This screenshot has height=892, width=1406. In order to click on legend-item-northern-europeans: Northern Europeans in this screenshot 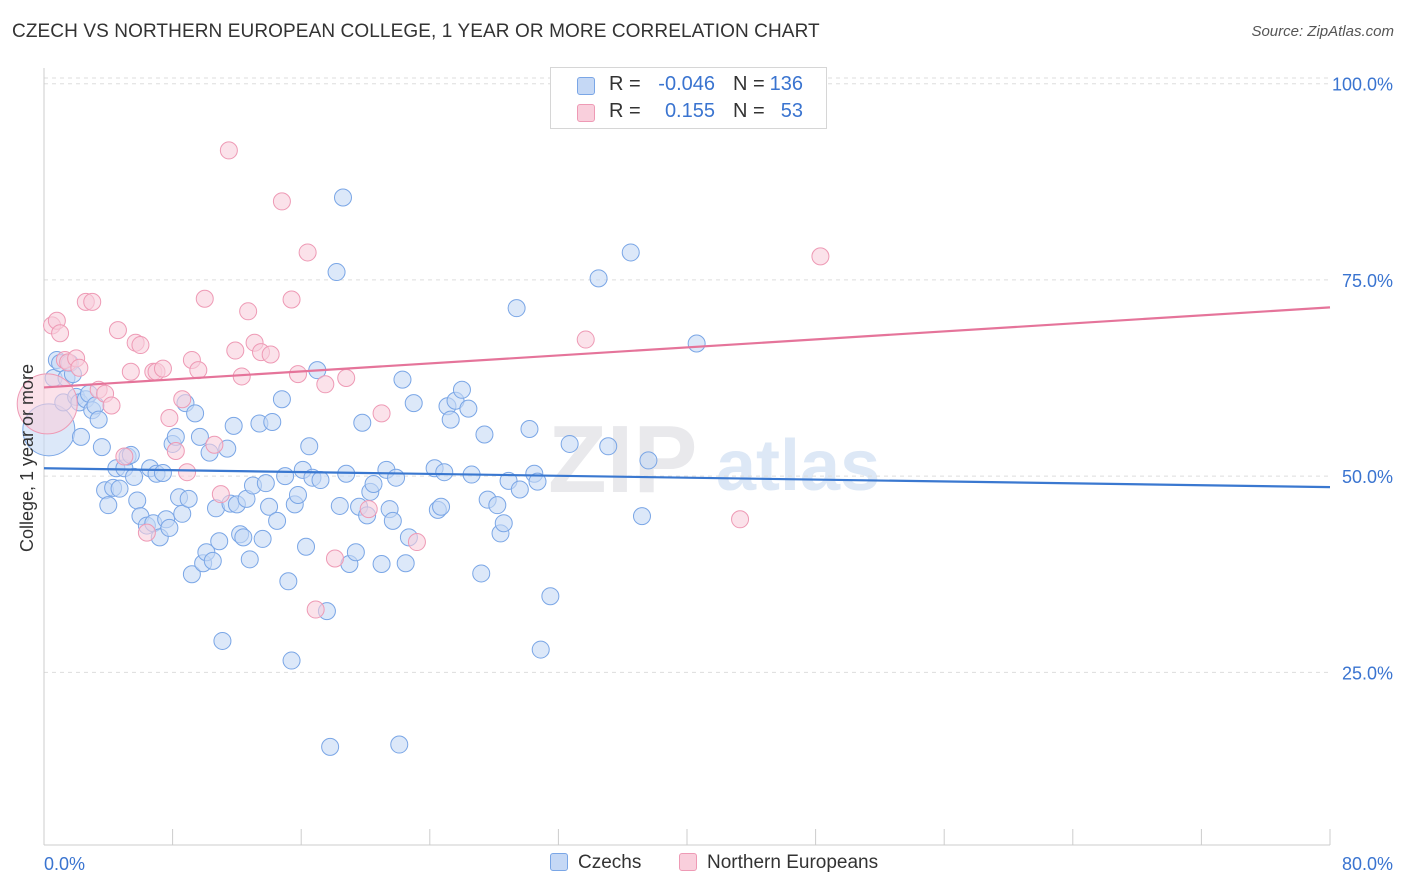, I will do `click(778, 863)`.